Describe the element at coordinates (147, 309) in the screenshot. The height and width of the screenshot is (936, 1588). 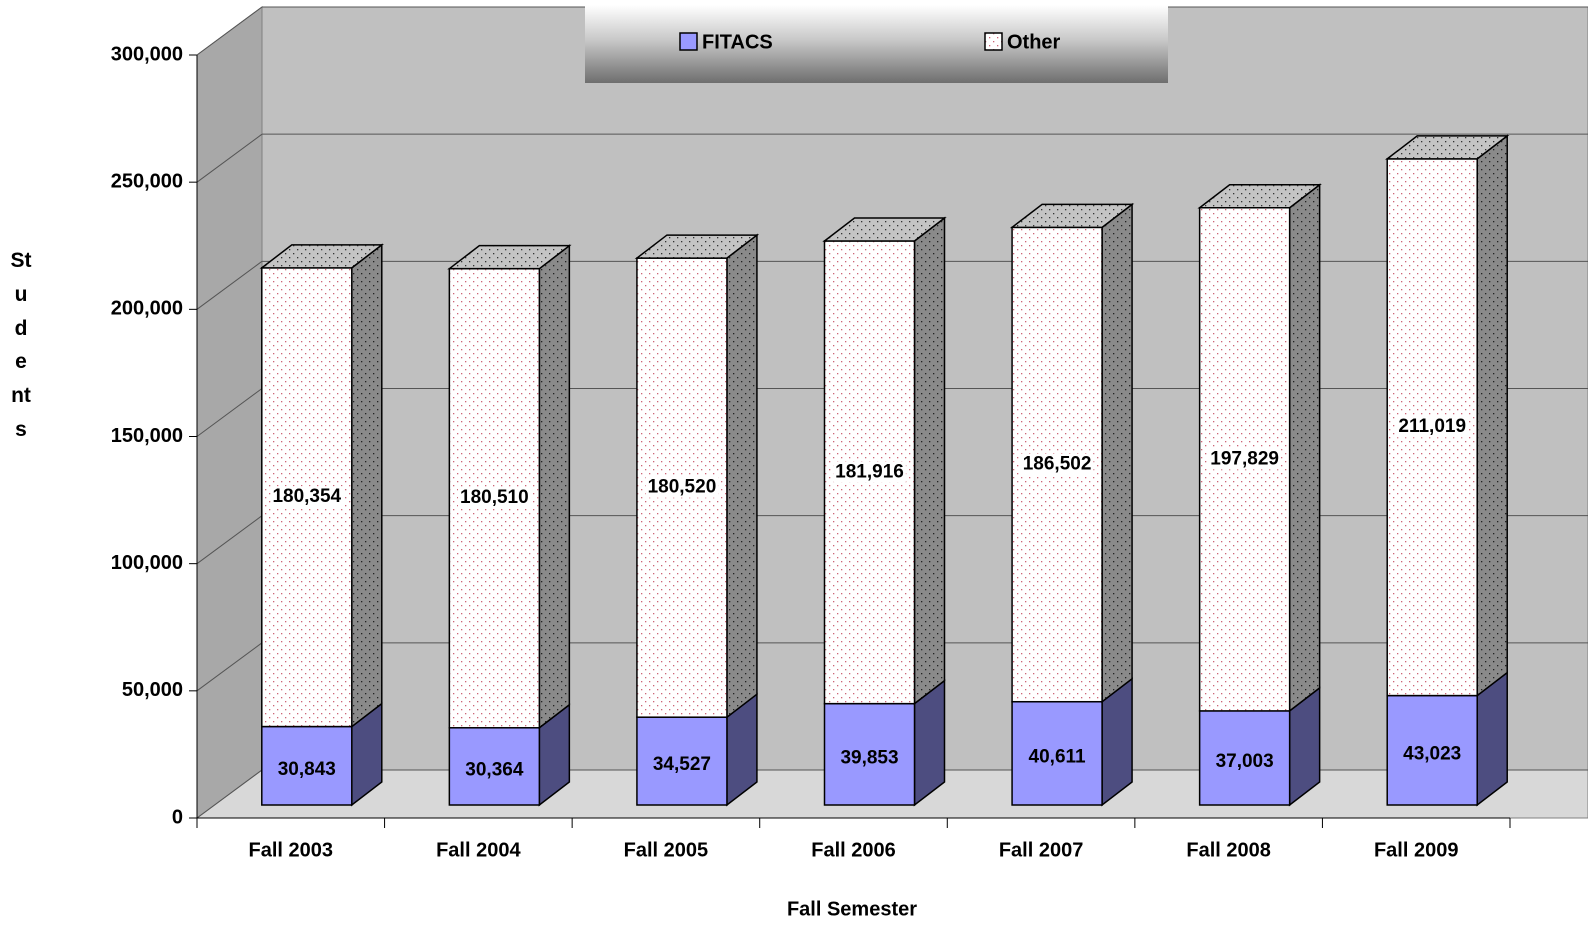
I see `y-tick-label: 200,000` at that location.